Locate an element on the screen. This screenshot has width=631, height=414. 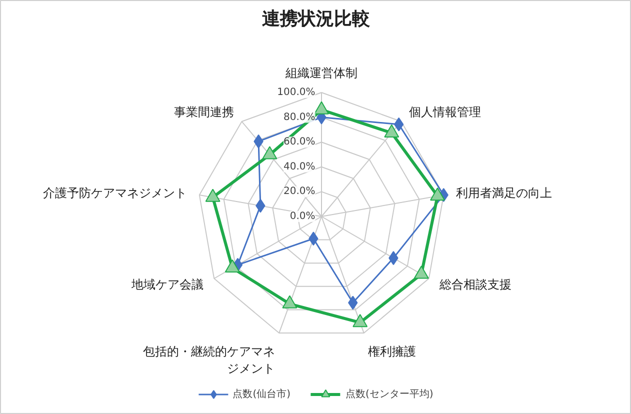
spoke-label: 地域ケア会議 is located at coordinates (167, 285).